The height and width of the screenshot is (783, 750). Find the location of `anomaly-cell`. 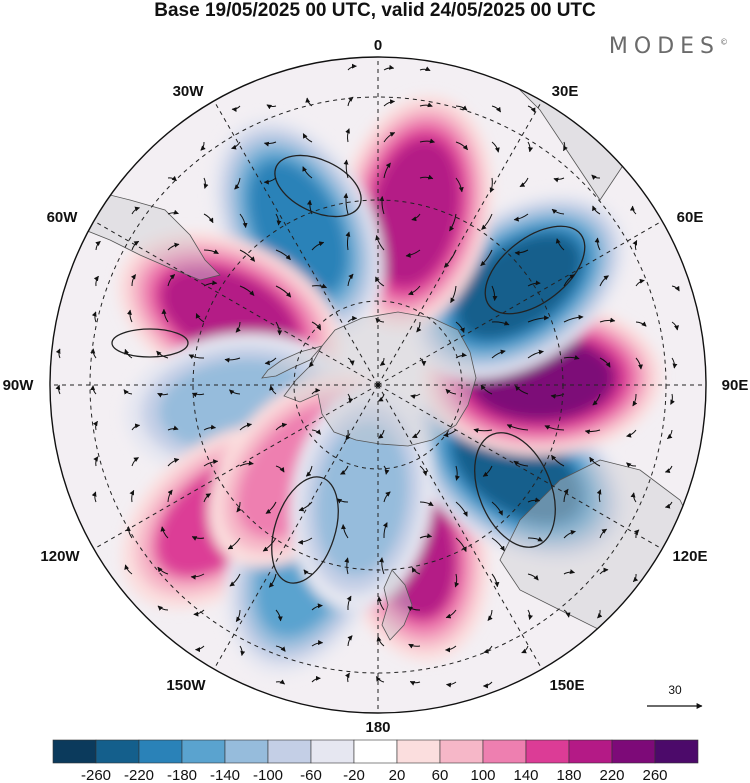

anomaly-cell is located at coordinates (519, 286).